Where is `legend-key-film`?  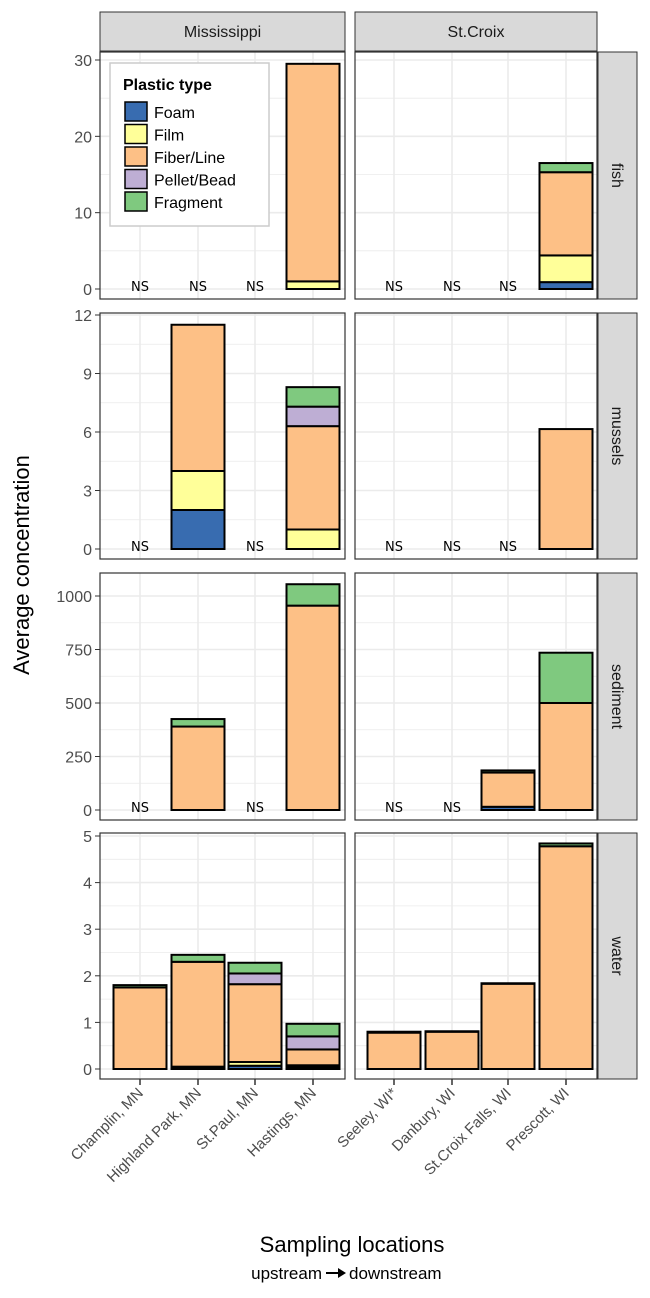 legend-key-film is located at coordinates (136, 134).